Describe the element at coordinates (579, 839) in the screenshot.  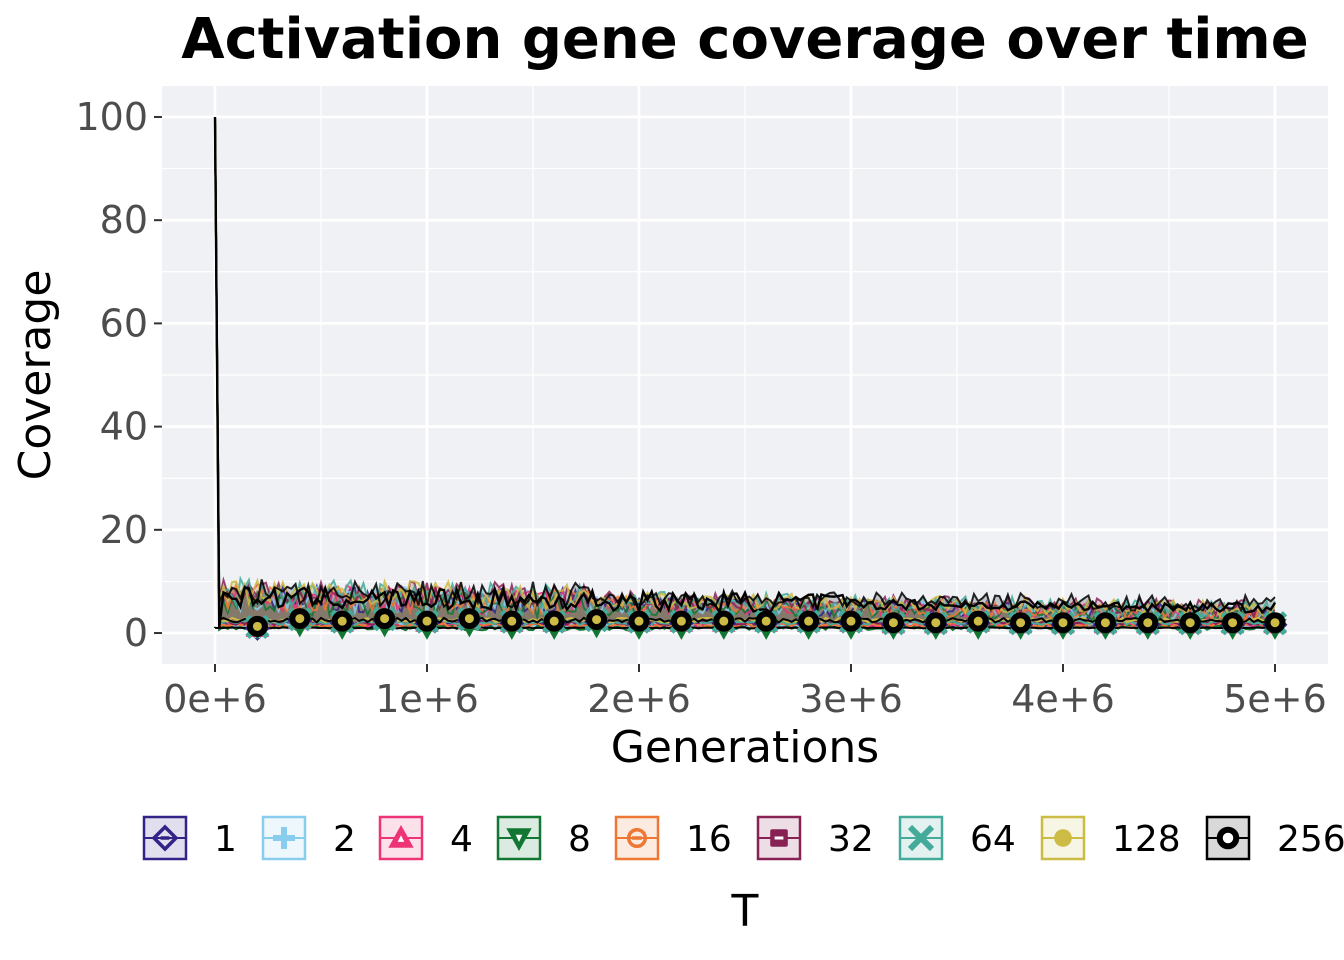
I see `legend-label: 8` at that location.